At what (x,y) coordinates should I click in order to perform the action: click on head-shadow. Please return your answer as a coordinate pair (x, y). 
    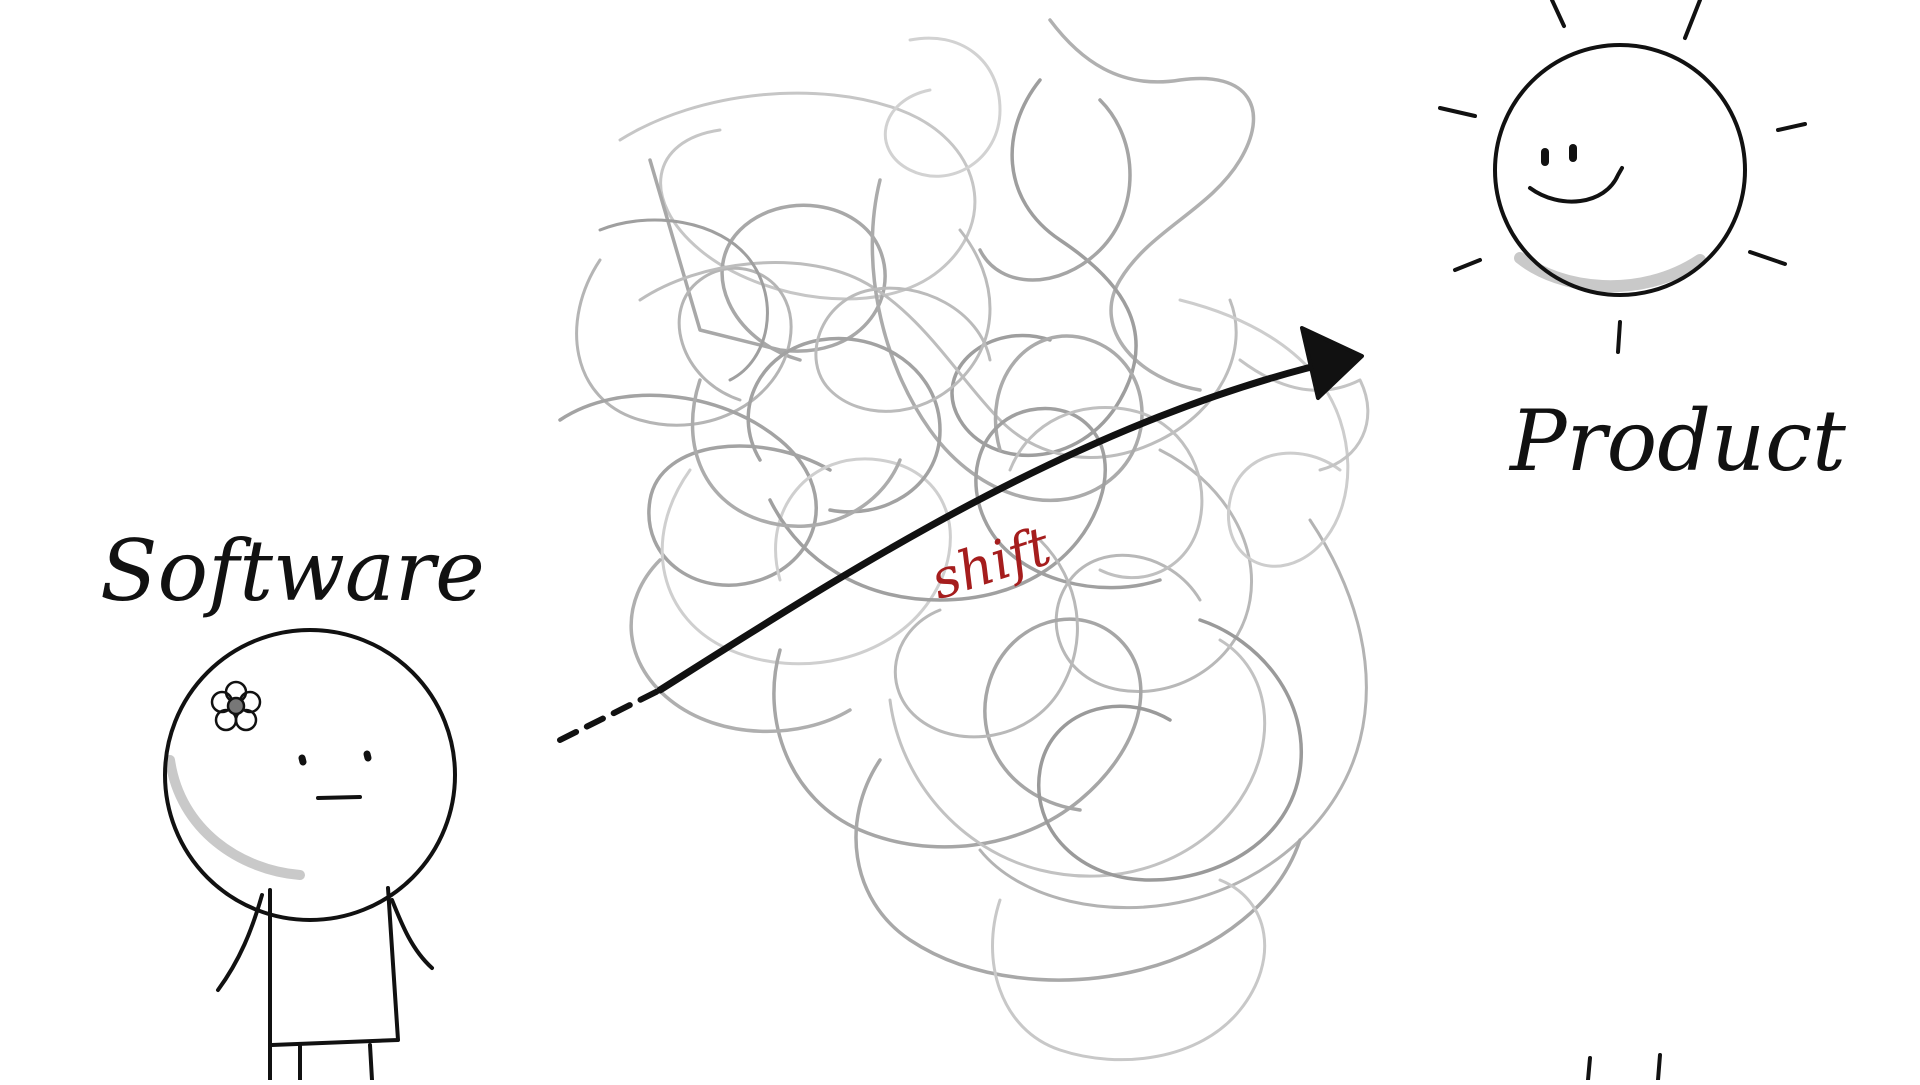
    Looking at the image, I should click on (235, 817).